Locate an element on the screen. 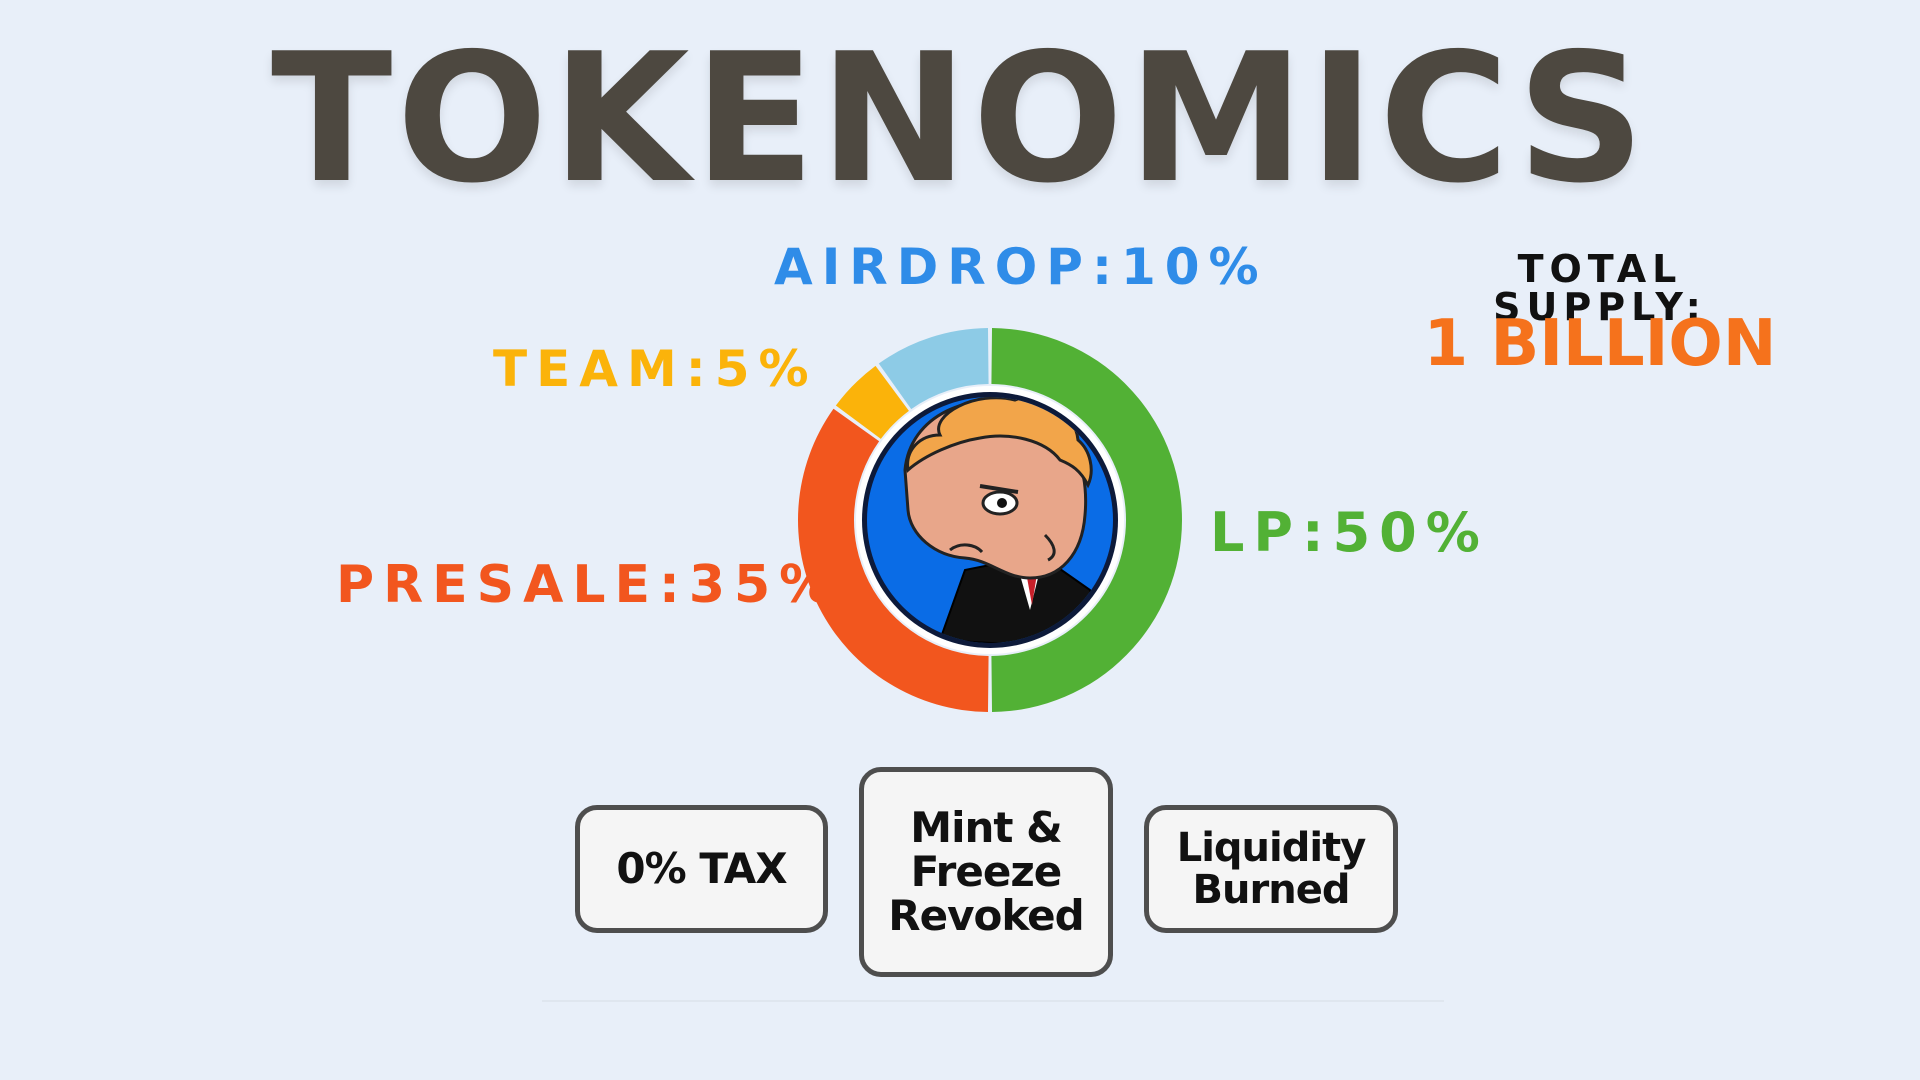 This screenshot has height=1080, width=1920. pupil is located at coordinates (1002, 503).